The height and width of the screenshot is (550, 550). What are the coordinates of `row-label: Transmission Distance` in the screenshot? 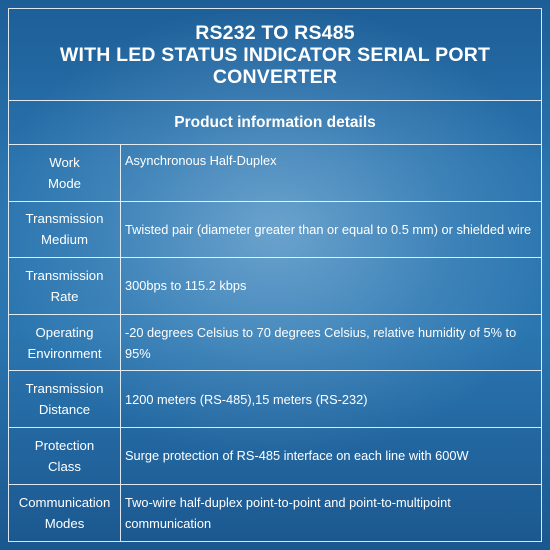 It's located at (65, 399).